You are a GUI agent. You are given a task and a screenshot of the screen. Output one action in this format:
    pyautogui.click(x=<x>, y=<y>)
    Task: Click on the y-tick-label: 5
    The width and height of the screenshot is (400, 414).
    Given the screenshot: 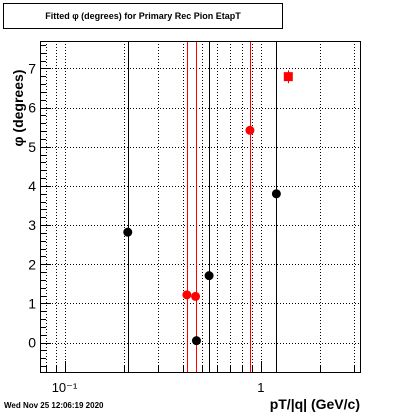 What is the action you would take?
    pyautogui.click(x=32, y=147)
    